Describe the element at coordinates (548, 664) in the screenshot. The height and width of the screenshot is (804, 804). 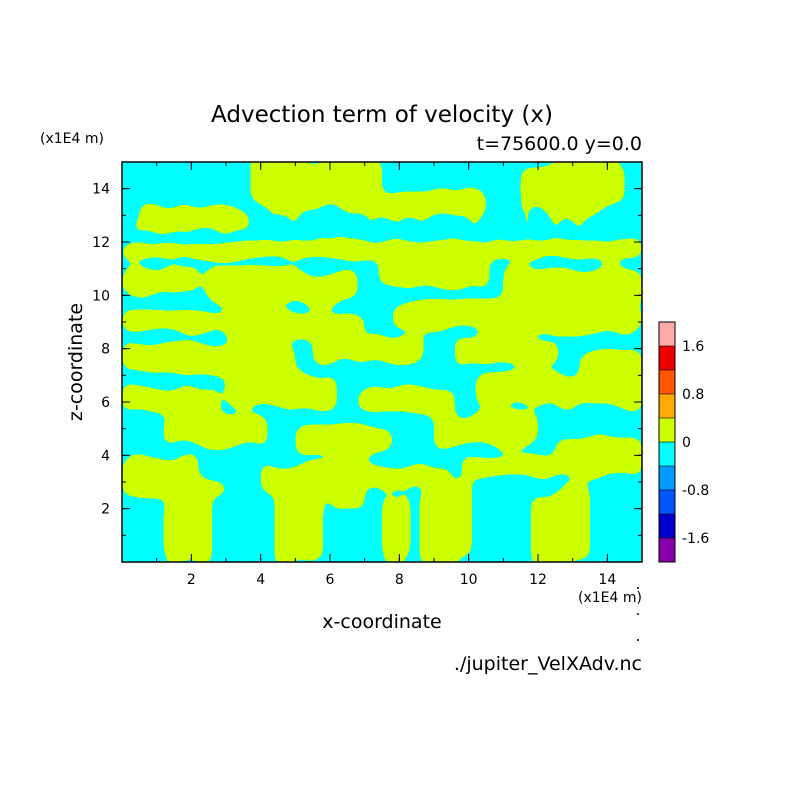
I see `source-file-label: ./jupiter_VelXAdv.nc` at that location.